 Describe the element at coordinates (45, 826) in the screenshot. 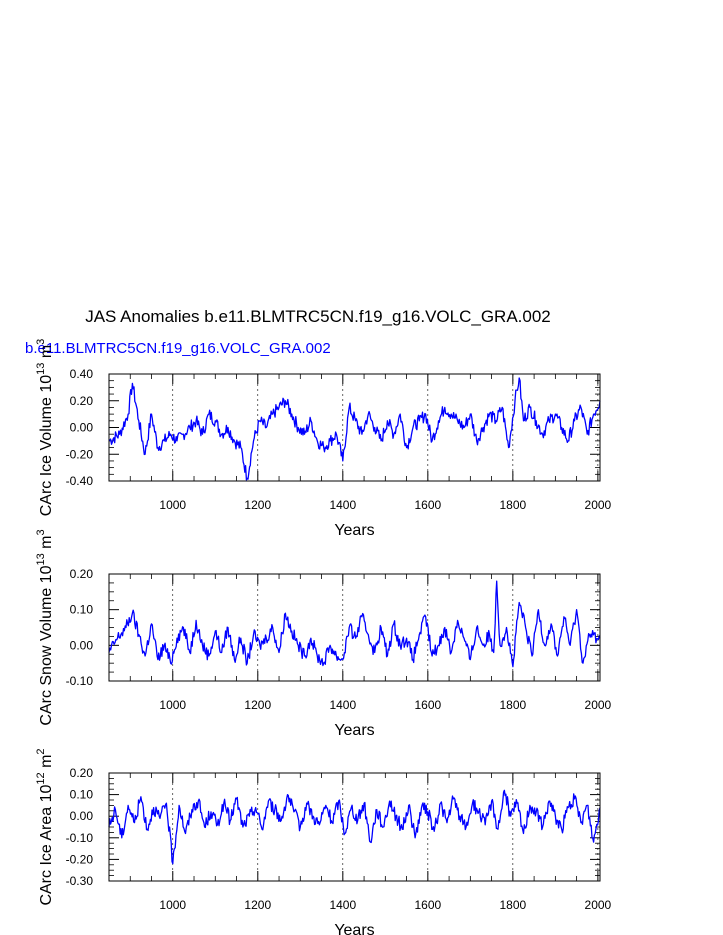

I see `y-axis-label: CArc Ice Area 1012 m2` at that location.